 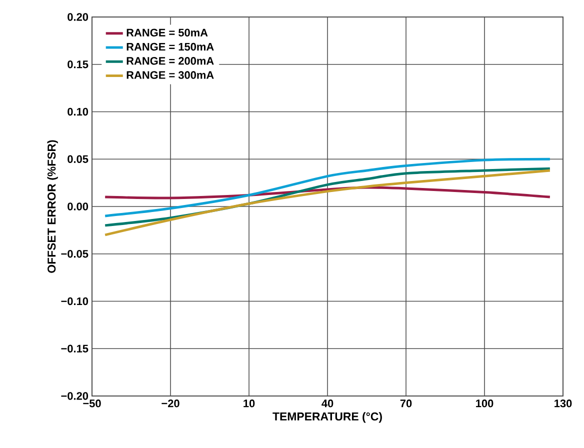 What do you see at coordinates (170, 75) in the screenshot?
I see `legend-label: RANGE = 300mA` at bounding box center [170, 75].